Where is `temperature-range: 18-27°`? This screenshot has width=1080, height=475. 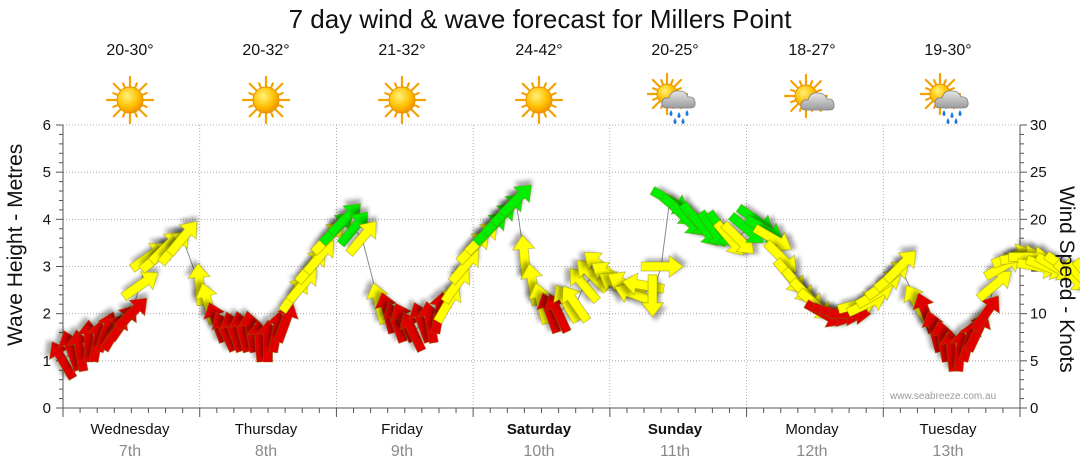
temperature-range: 18-27° is located at coordinates (812, 50).